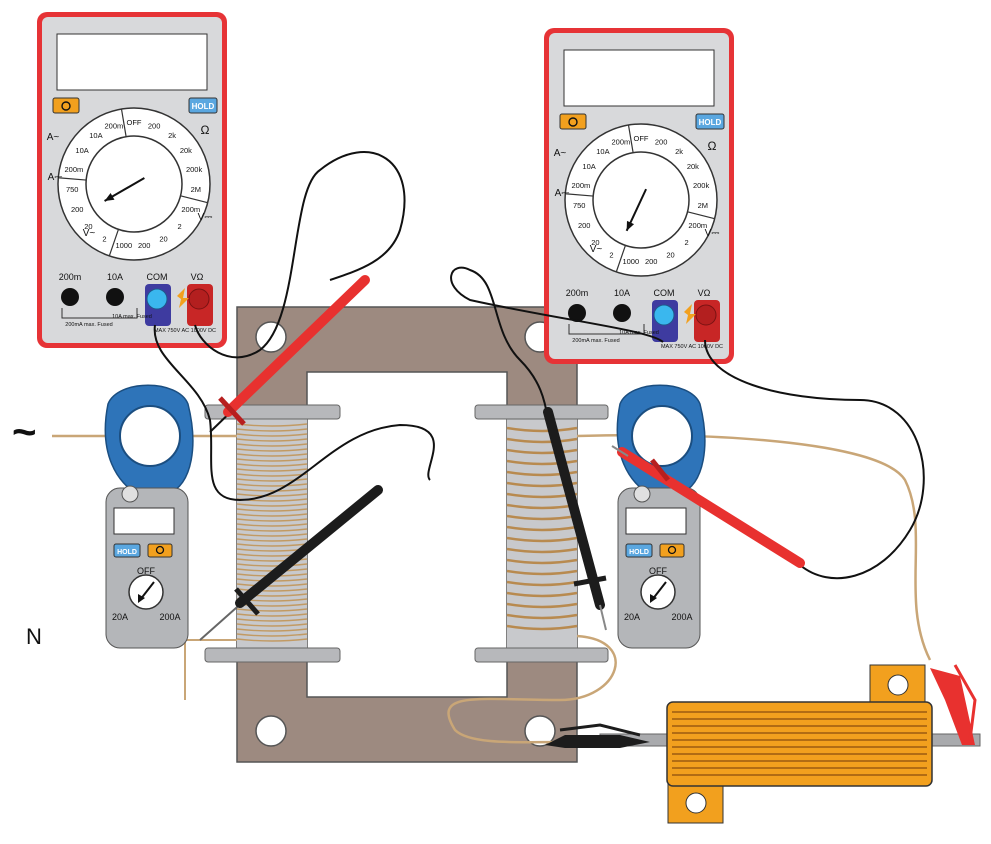  What do you see at coordinates (99, 313) in the screenshot?
I see `fuse-bracket` at bounding box center [99, 313].